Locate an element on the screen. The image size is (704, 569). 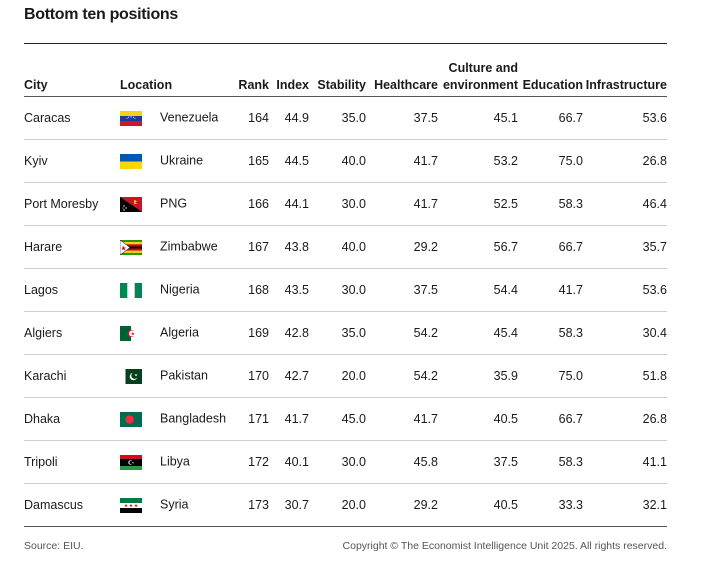
cell-stability: 35.0 is located at coordinates (337, 333).